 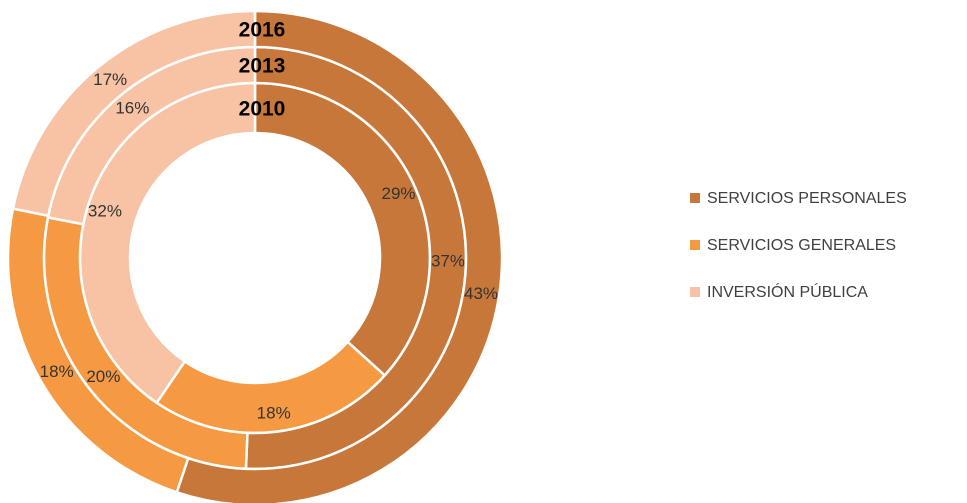 What do you see at coordinates (807, 198) in the screenshot?
I see `legend-label: SERVICIOS PERSONALES` at bounding box center [807, 198].